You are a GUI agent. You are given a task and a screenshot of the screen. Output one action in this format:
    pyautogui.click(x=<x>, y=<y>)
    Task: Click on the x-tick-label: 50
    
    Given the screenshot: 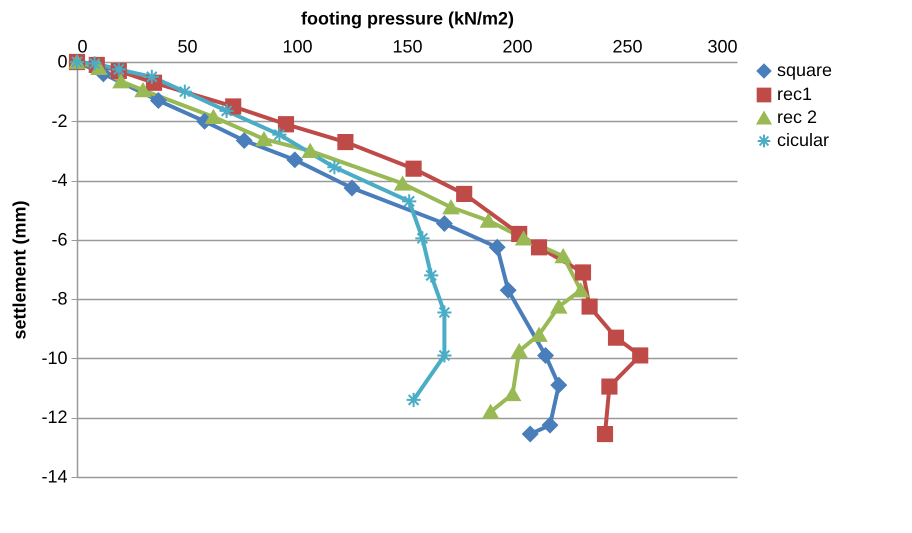 What is the action you would take?
    pyautogui.click(x=187, y=46)
    